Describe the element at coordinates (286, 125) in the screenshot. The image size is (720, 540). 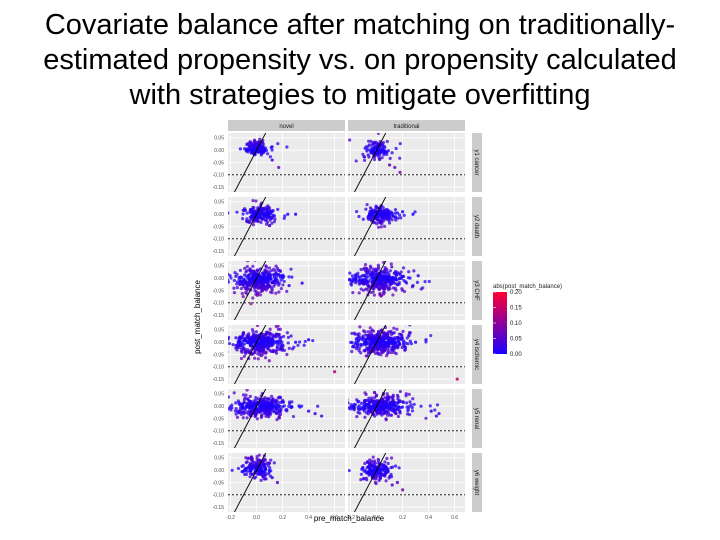
I see `column-strip-novel` at that location.